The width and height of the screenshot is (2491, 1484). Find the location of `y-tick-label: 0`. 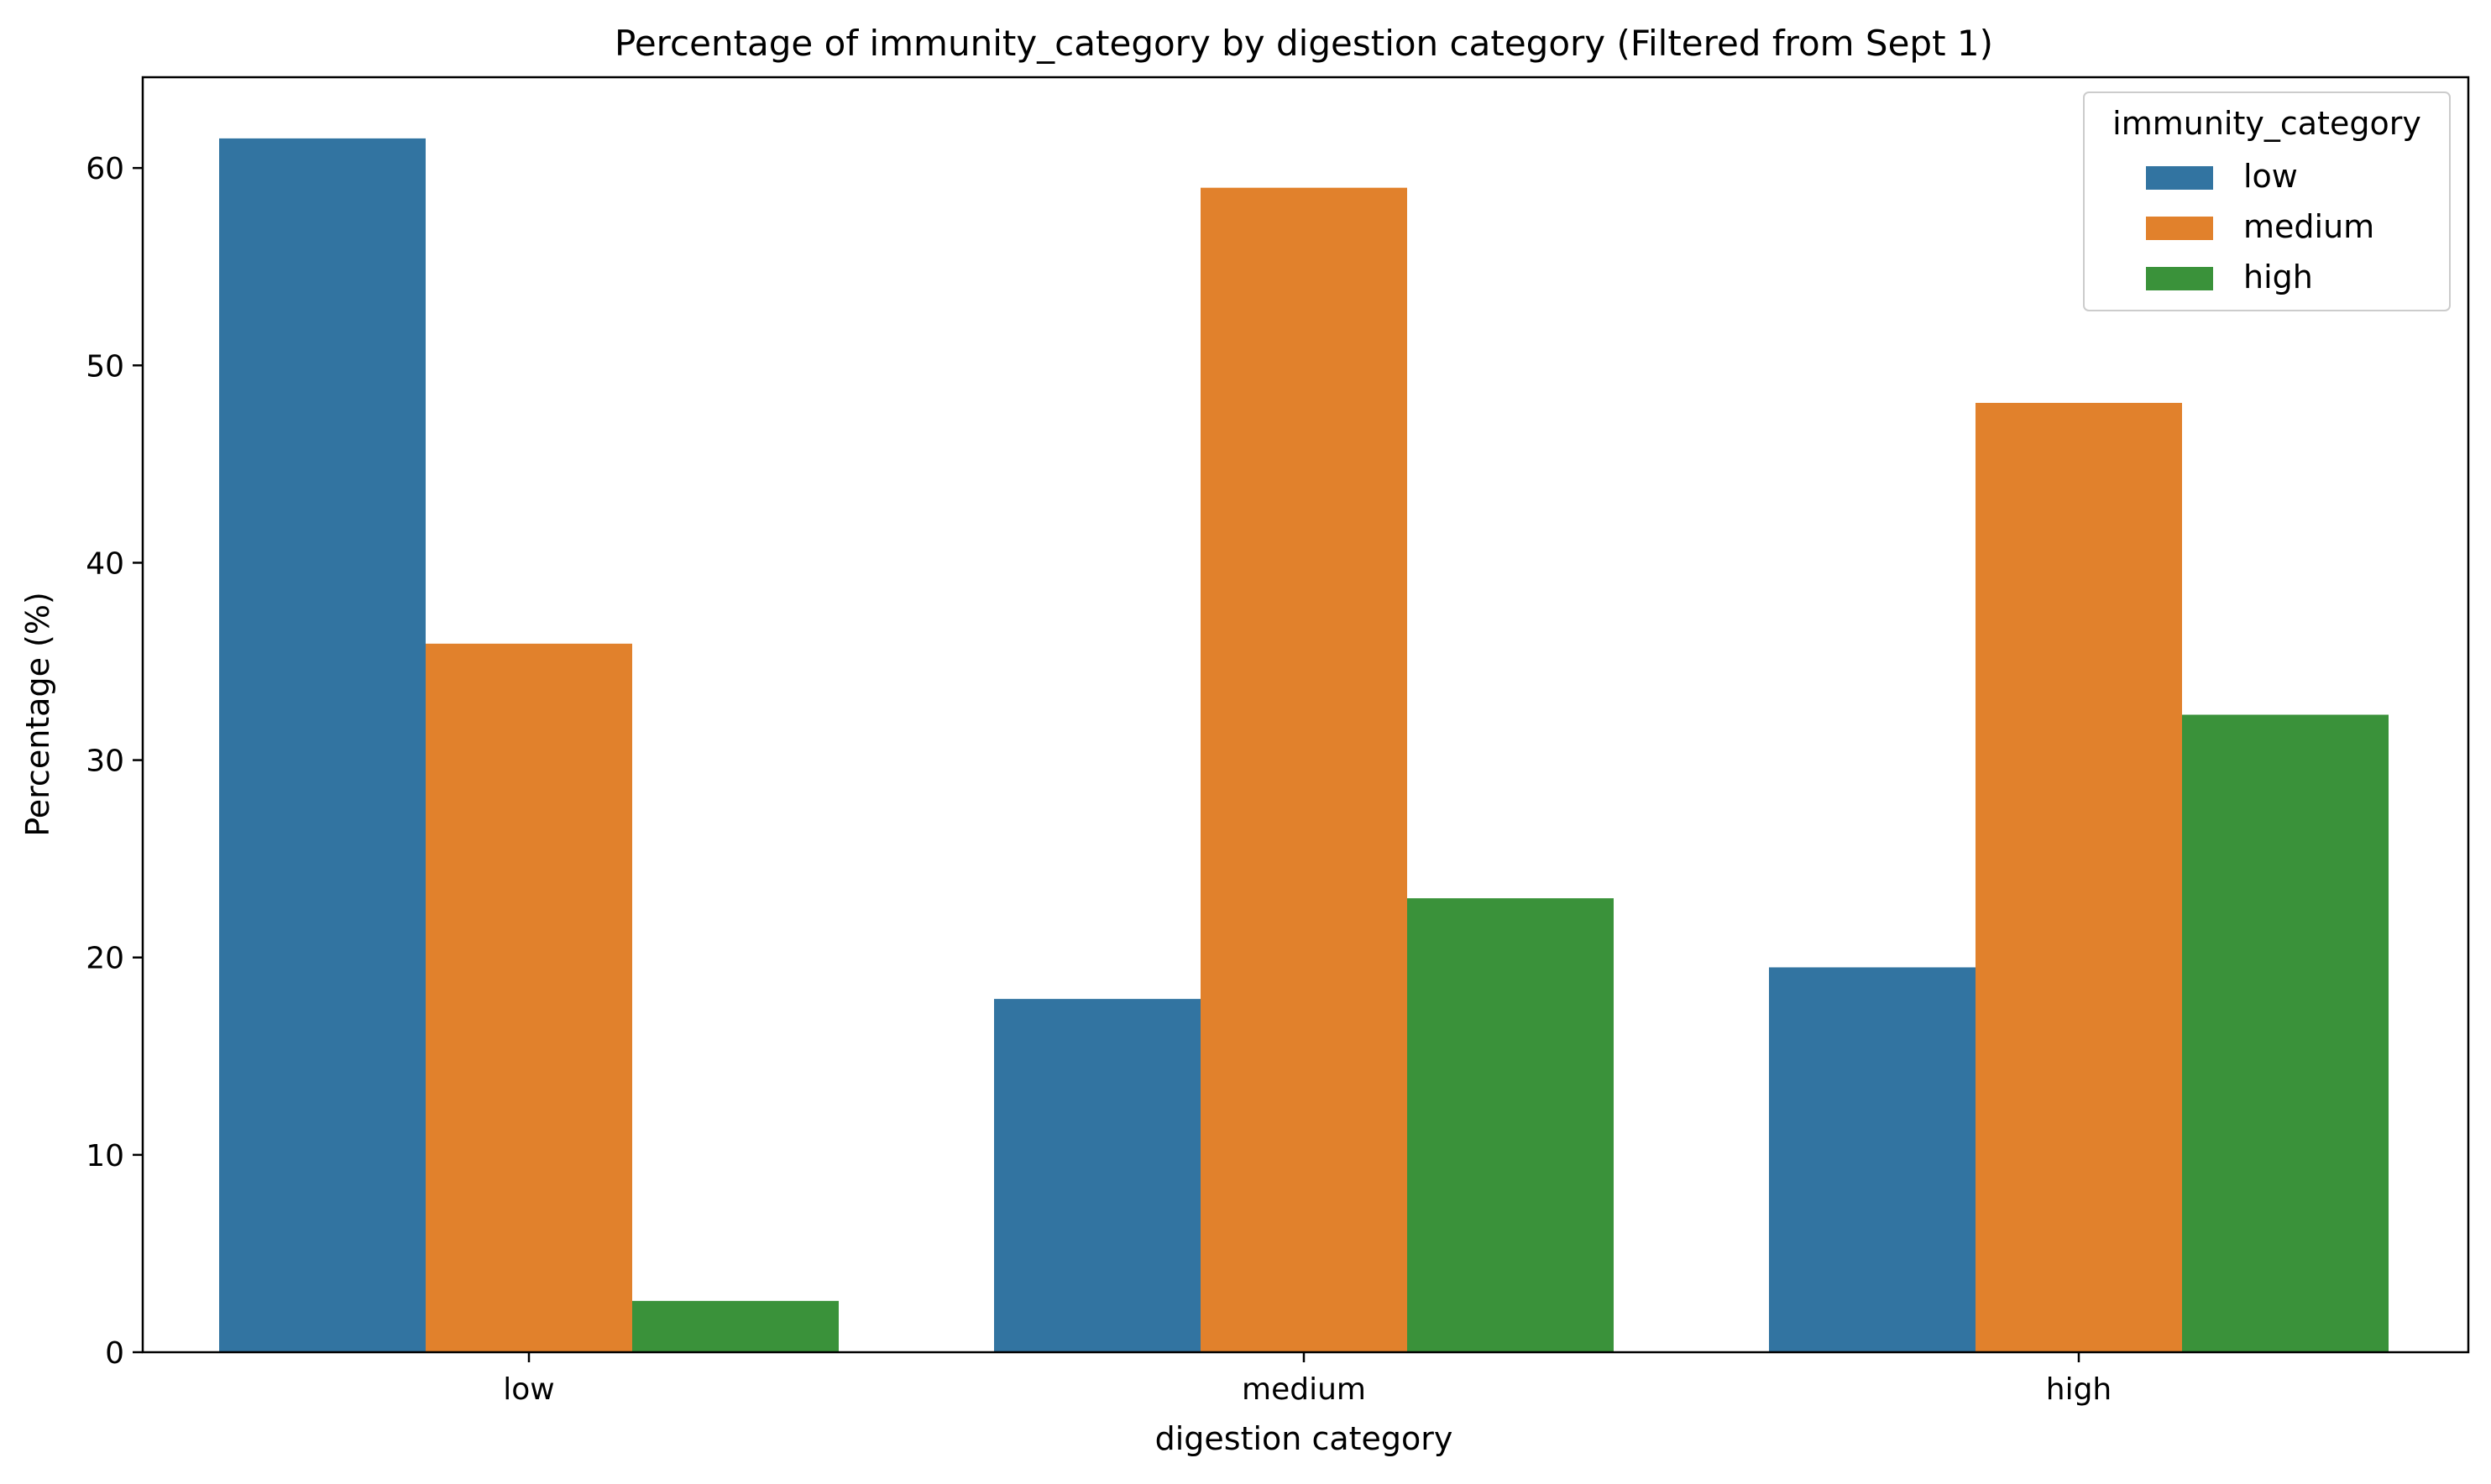

y-tick-label: 0 is located at coordinates (115, 1353).